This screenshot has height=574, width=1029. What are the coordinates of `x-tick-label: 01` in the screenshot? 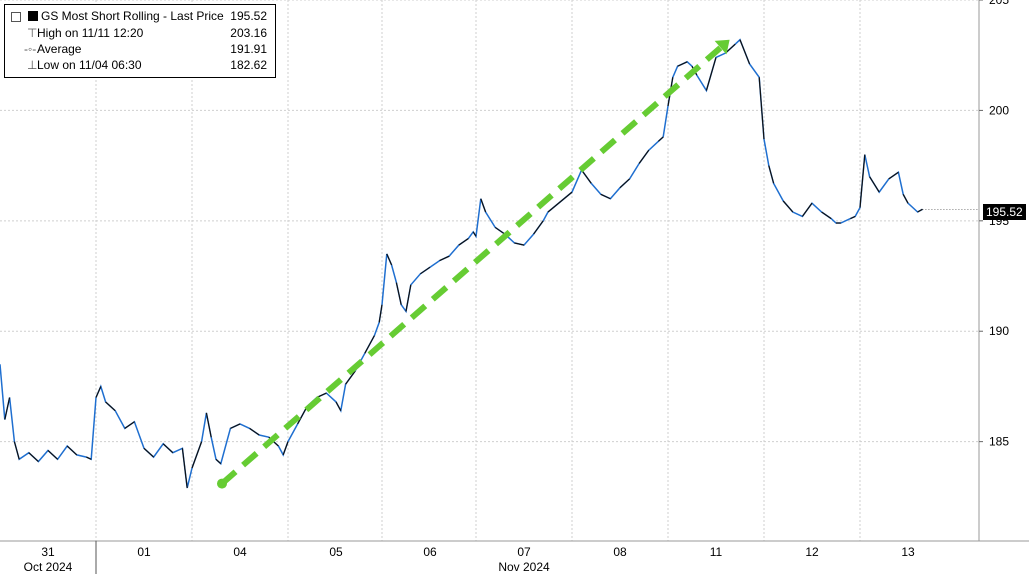 It's located at (144, 552).